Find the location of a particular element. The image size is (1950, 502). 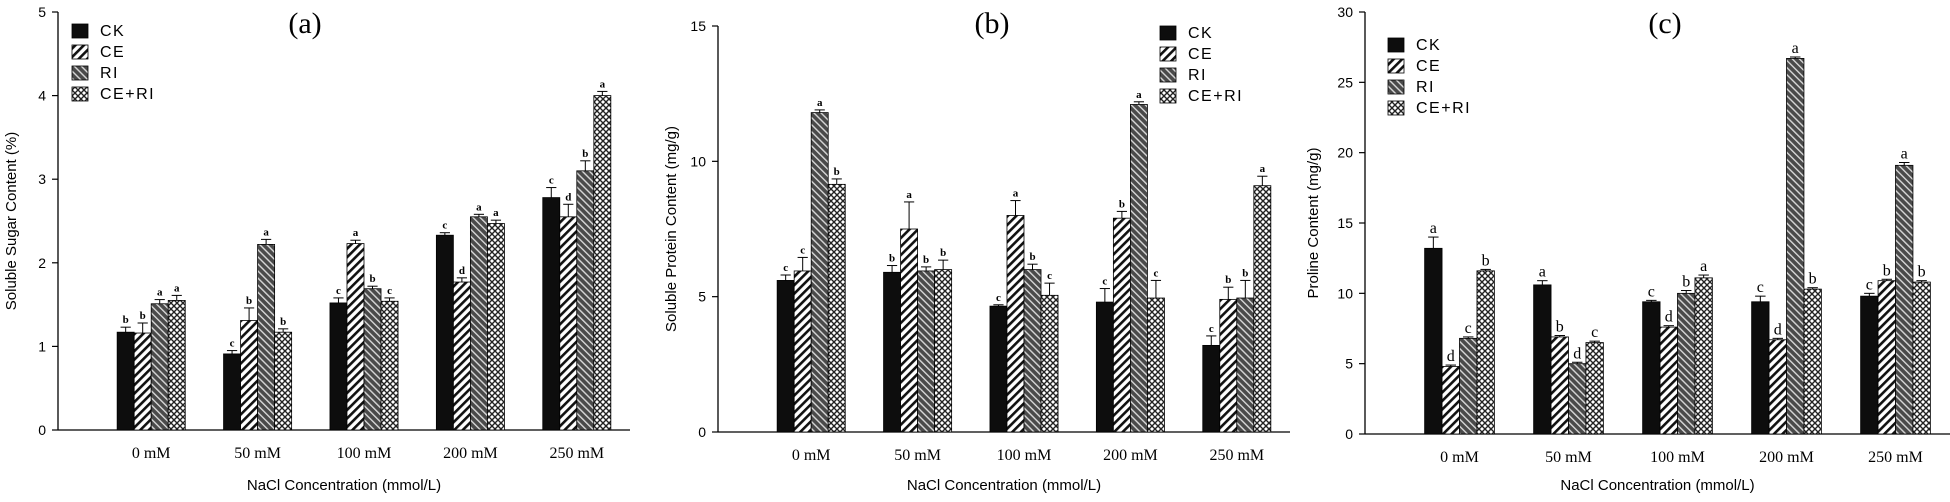

y-axis-label: Soluble Protein Content (mg/g) is located at coordinates (671, 229).